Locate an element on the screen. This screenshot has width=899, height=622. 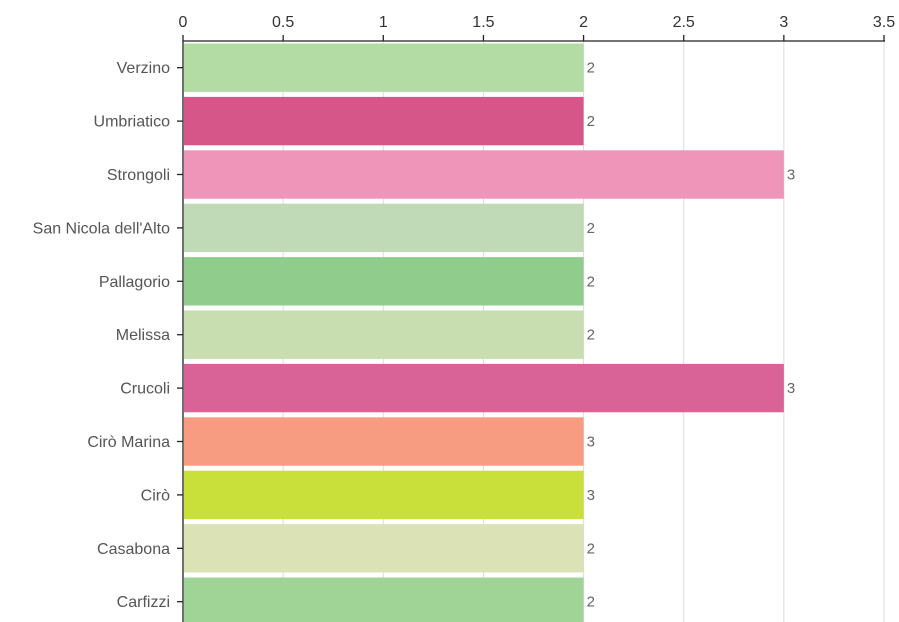
category-label: Cirò Marina is located at coordinates (128, 442).